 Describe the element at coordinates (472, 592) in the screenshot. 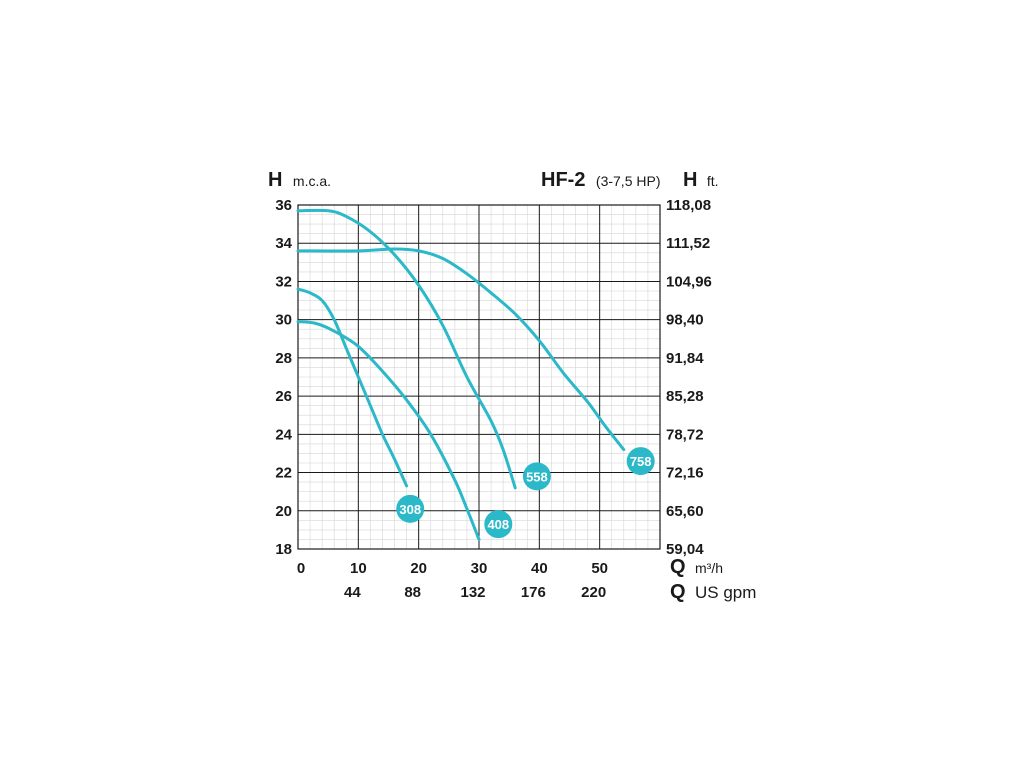

I see `x-usgpm-tick-label: 132` at that location.